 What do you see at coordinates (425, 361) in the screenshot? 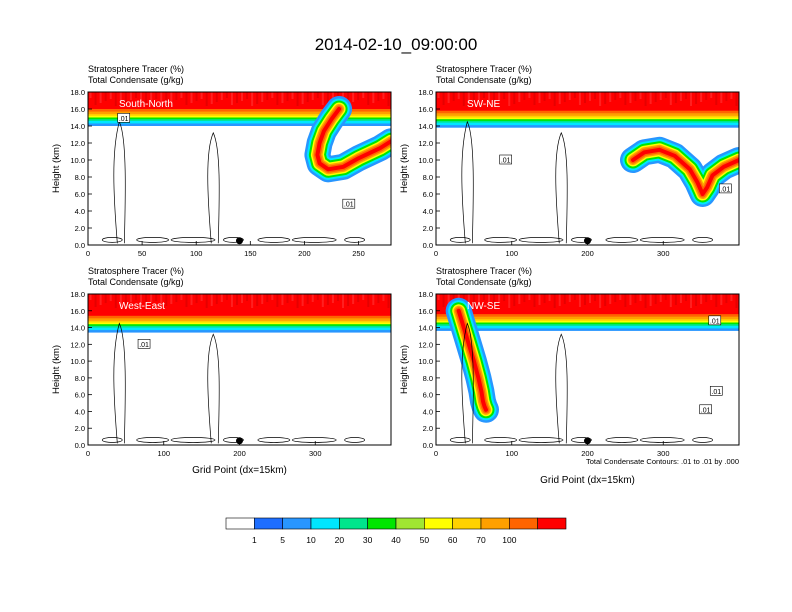
I see `y-tick-label: 10.0` at bounding box center [425, 361].